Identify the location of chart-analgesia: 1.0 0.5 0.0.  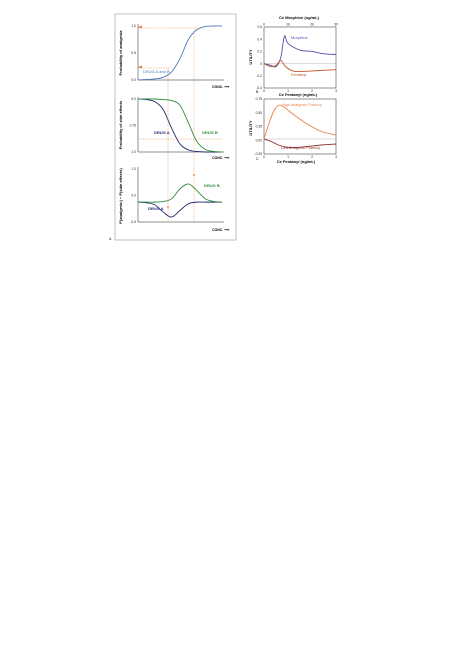
(177, 53).